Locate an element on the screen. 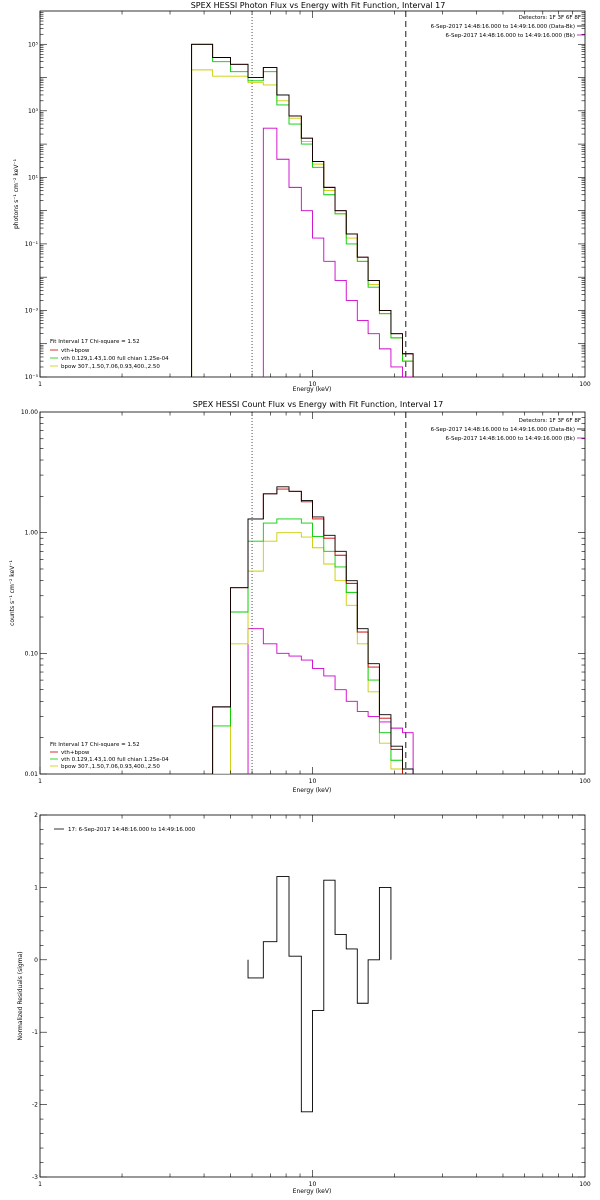 The width and height of the screenshot is (600, 1200). count-detectors-label: Detectors: 1F 3F 6F 8F is located at coordinates (550, 421).